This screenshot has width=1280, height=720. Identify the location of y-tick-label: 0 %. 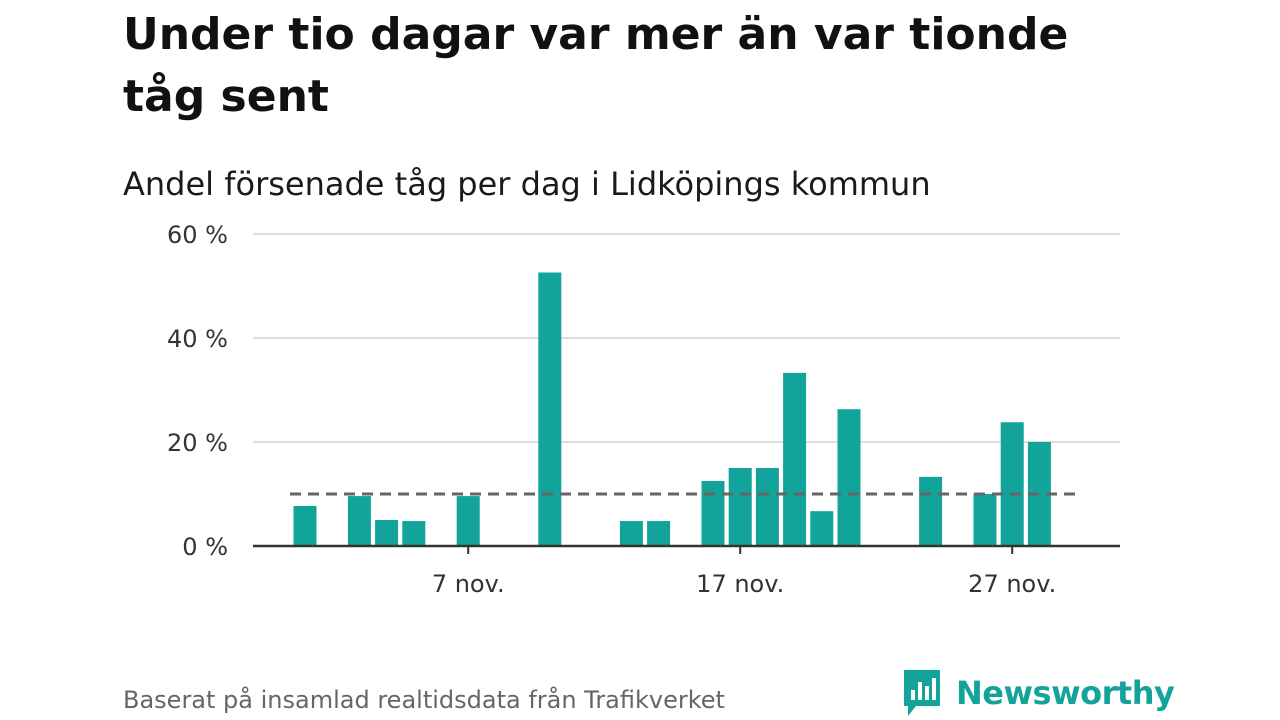
(205, 547).